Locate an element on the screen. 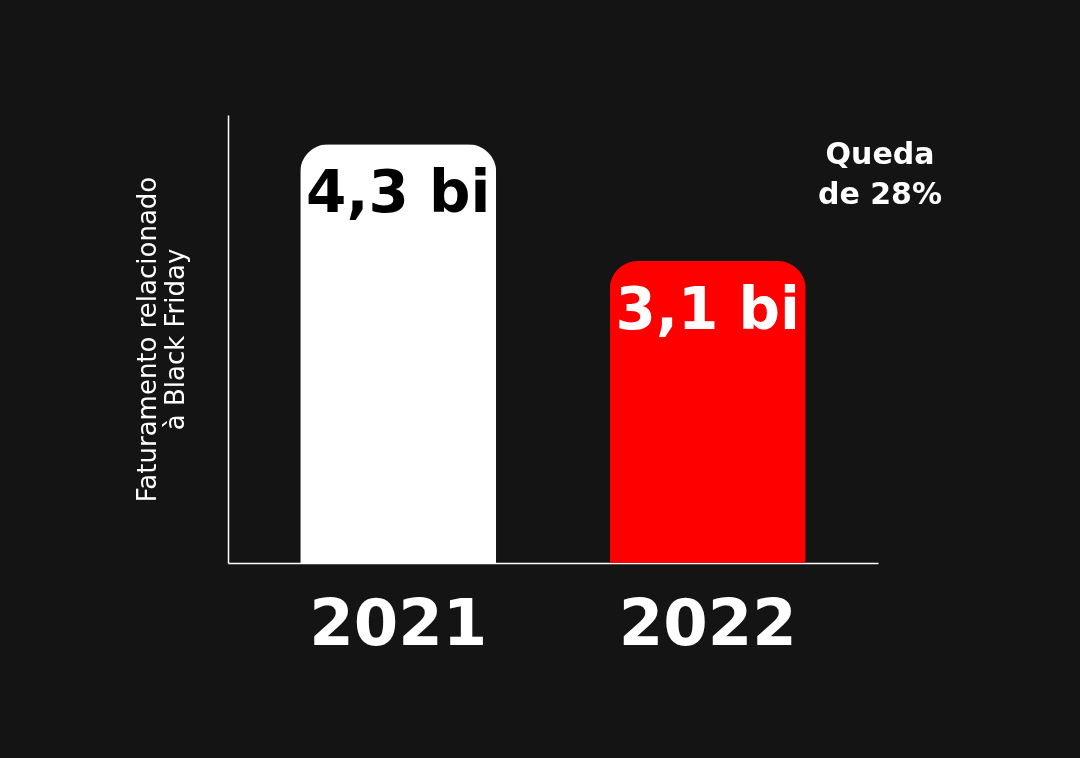 This screenshot has width=1080, height=758. y-axis-title: Faturamento relacionado à Black Friday is located at coordinates (160, 339).